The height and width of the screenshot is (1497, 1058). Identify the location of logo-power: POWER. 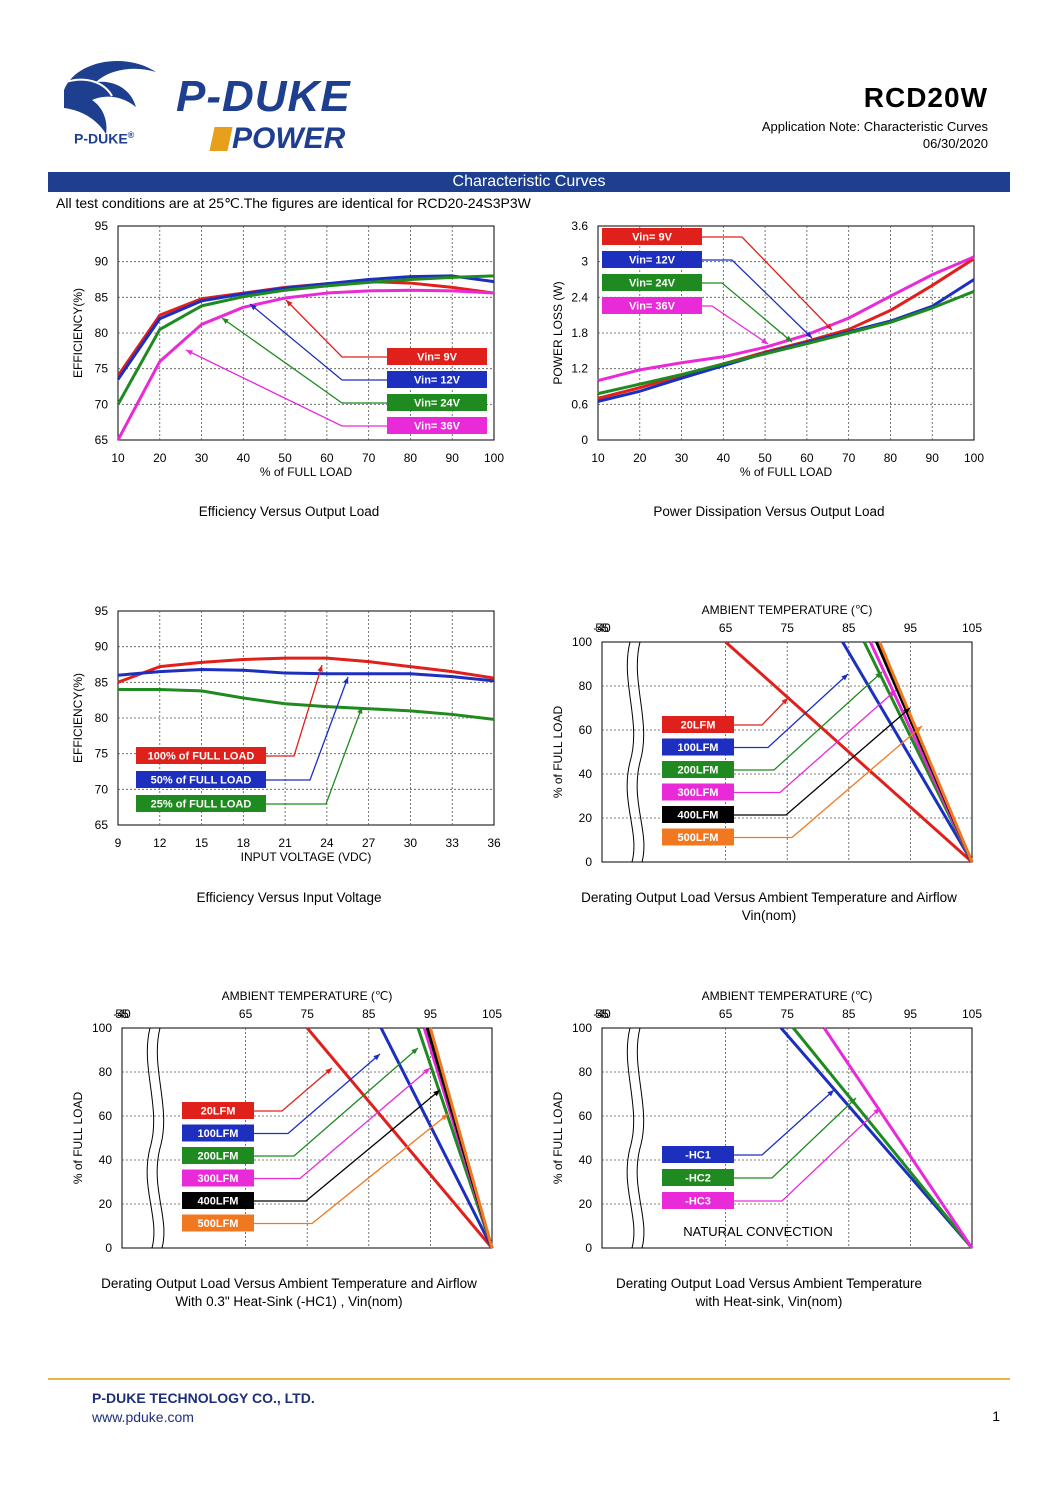
(277, 139).